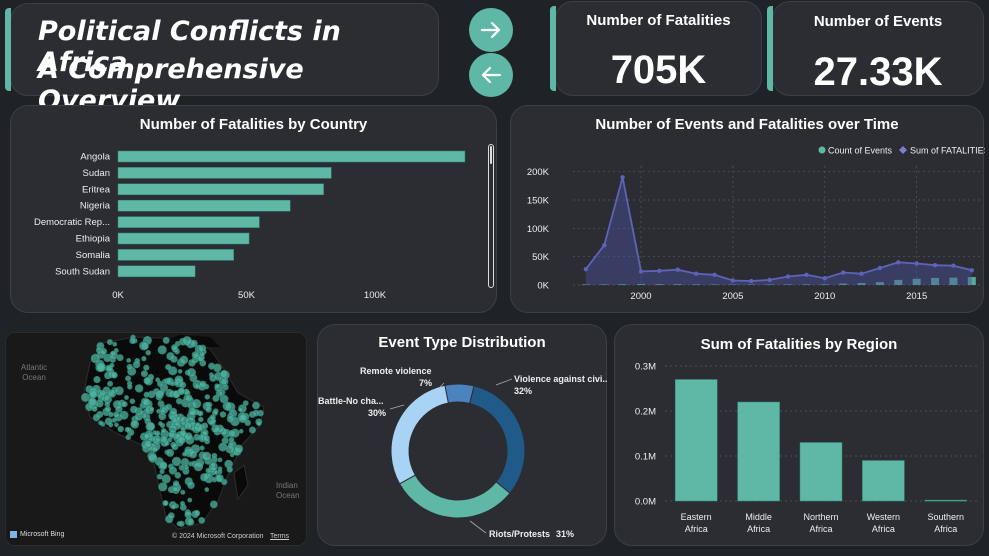  I want to click on arrow-right-icon, so click(490, 30).